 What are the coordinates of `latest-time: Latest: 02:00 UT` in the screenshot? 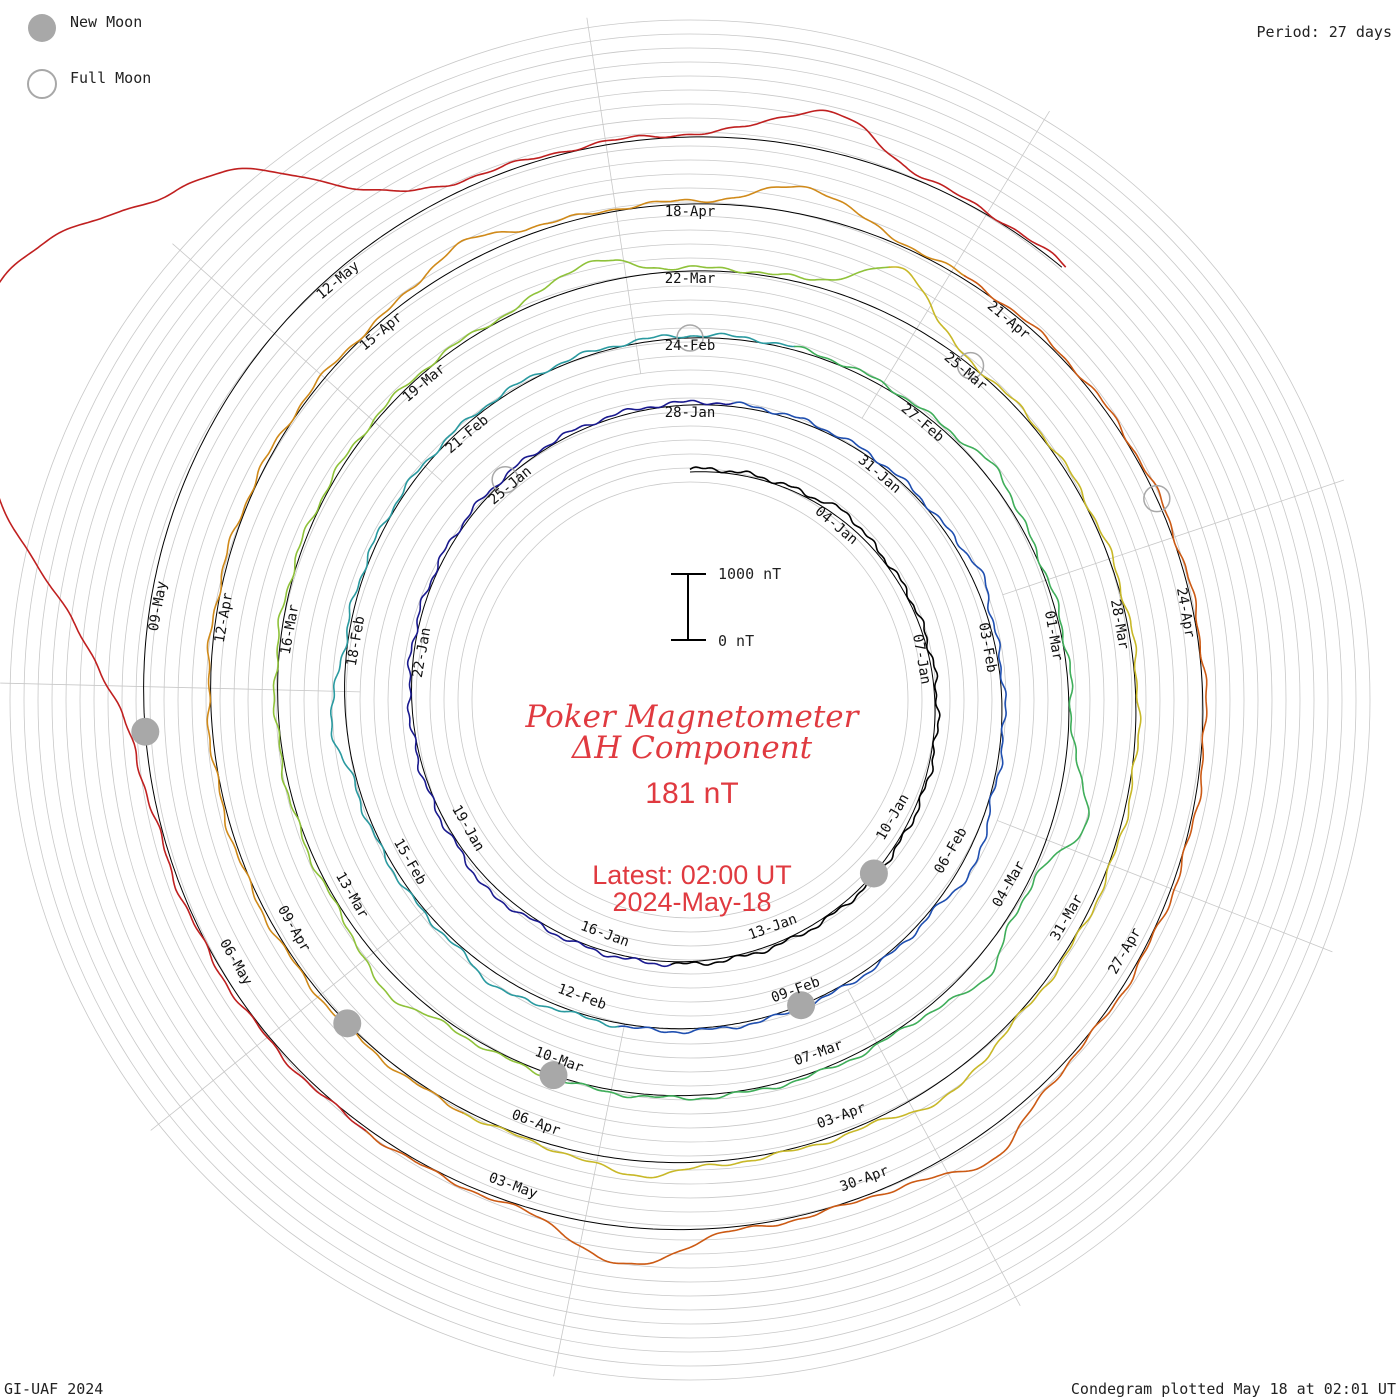 It's located at (692, 875).